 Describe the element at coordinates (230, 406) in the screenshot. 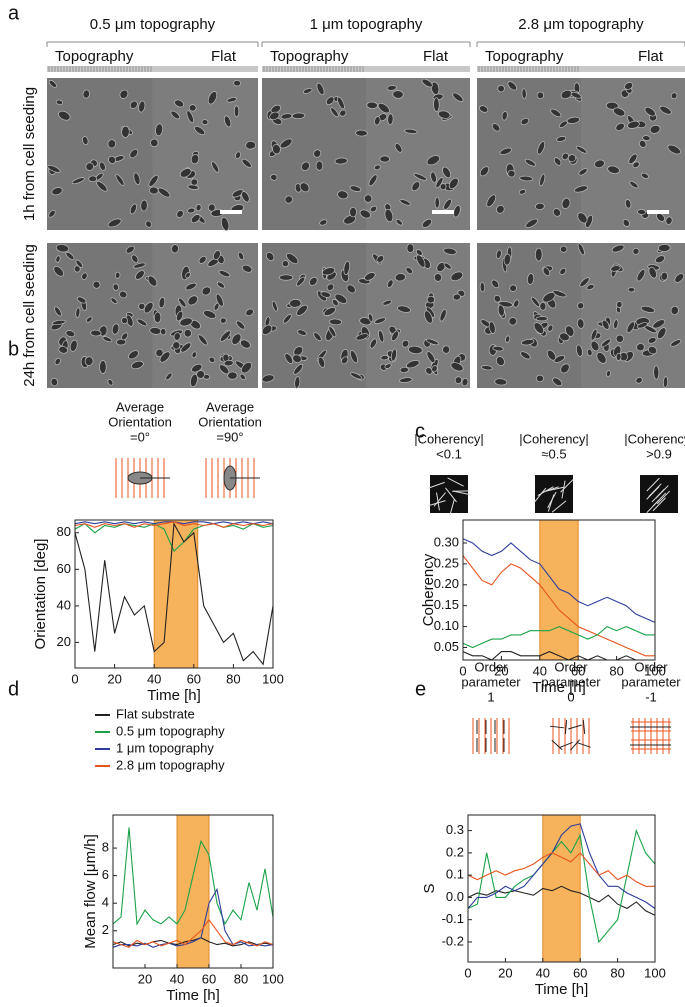

I see `icon-label: Average` at that location.